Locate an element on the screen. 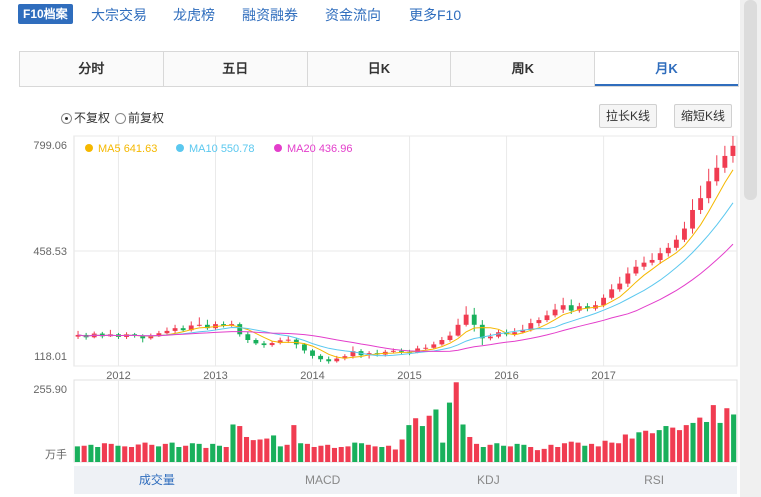 The height and width of the screenshot is (497, 761). tab-monthly-k: 月K is located at coordinates (666, 69).